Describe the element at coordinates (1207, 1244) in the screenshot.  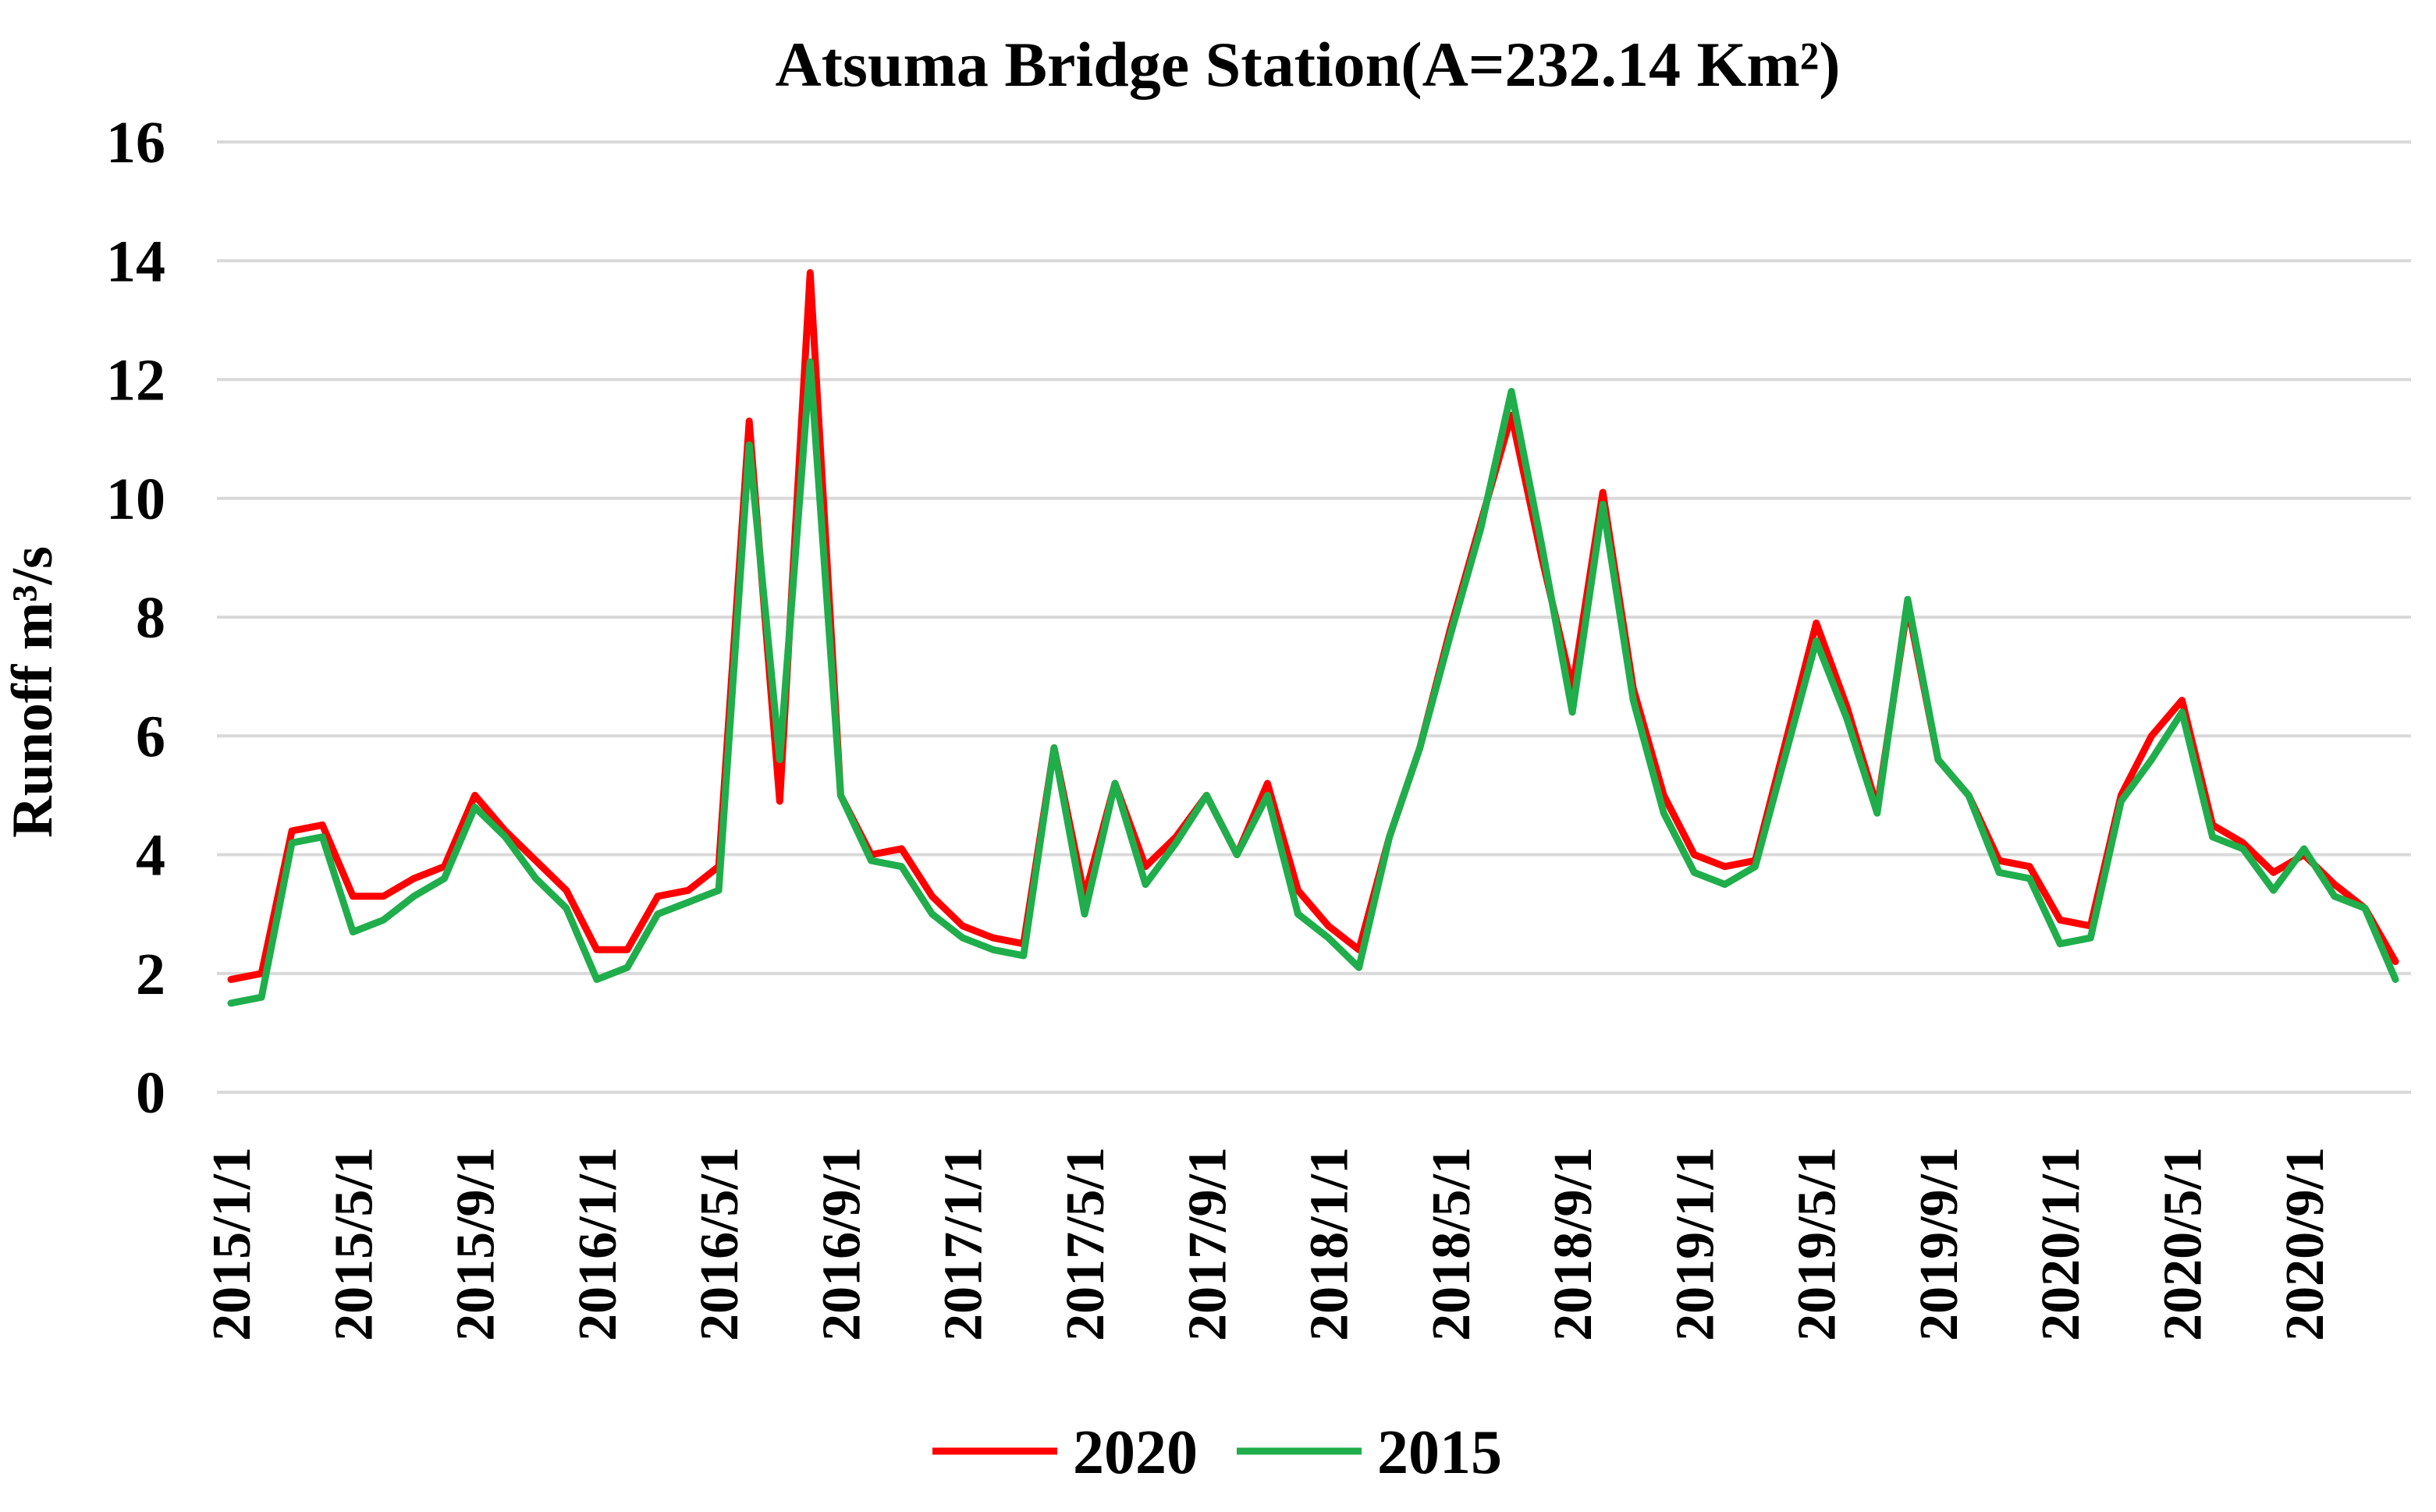
I see `x-tick-label: 2017/9/1` at that location.